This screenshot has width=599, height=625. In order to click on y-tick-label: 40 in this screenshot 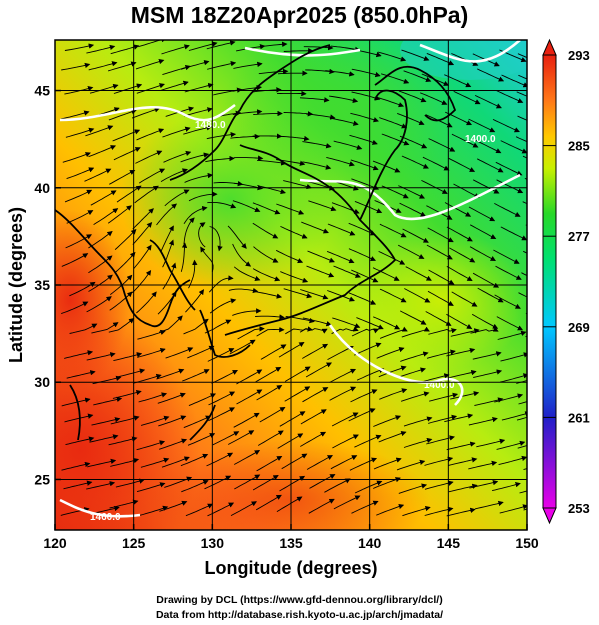, I will do `click(42, 188)`.